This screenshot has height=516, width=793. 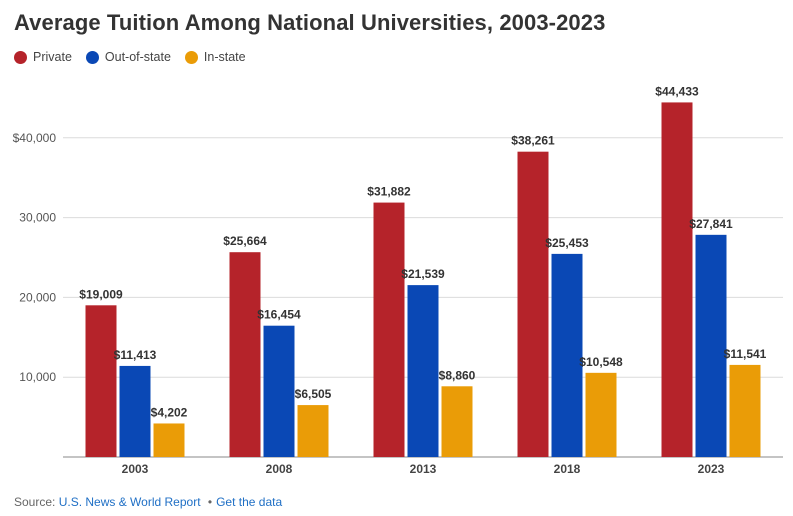 I want to click on source-label: Source:, so click(x=35, y=502).